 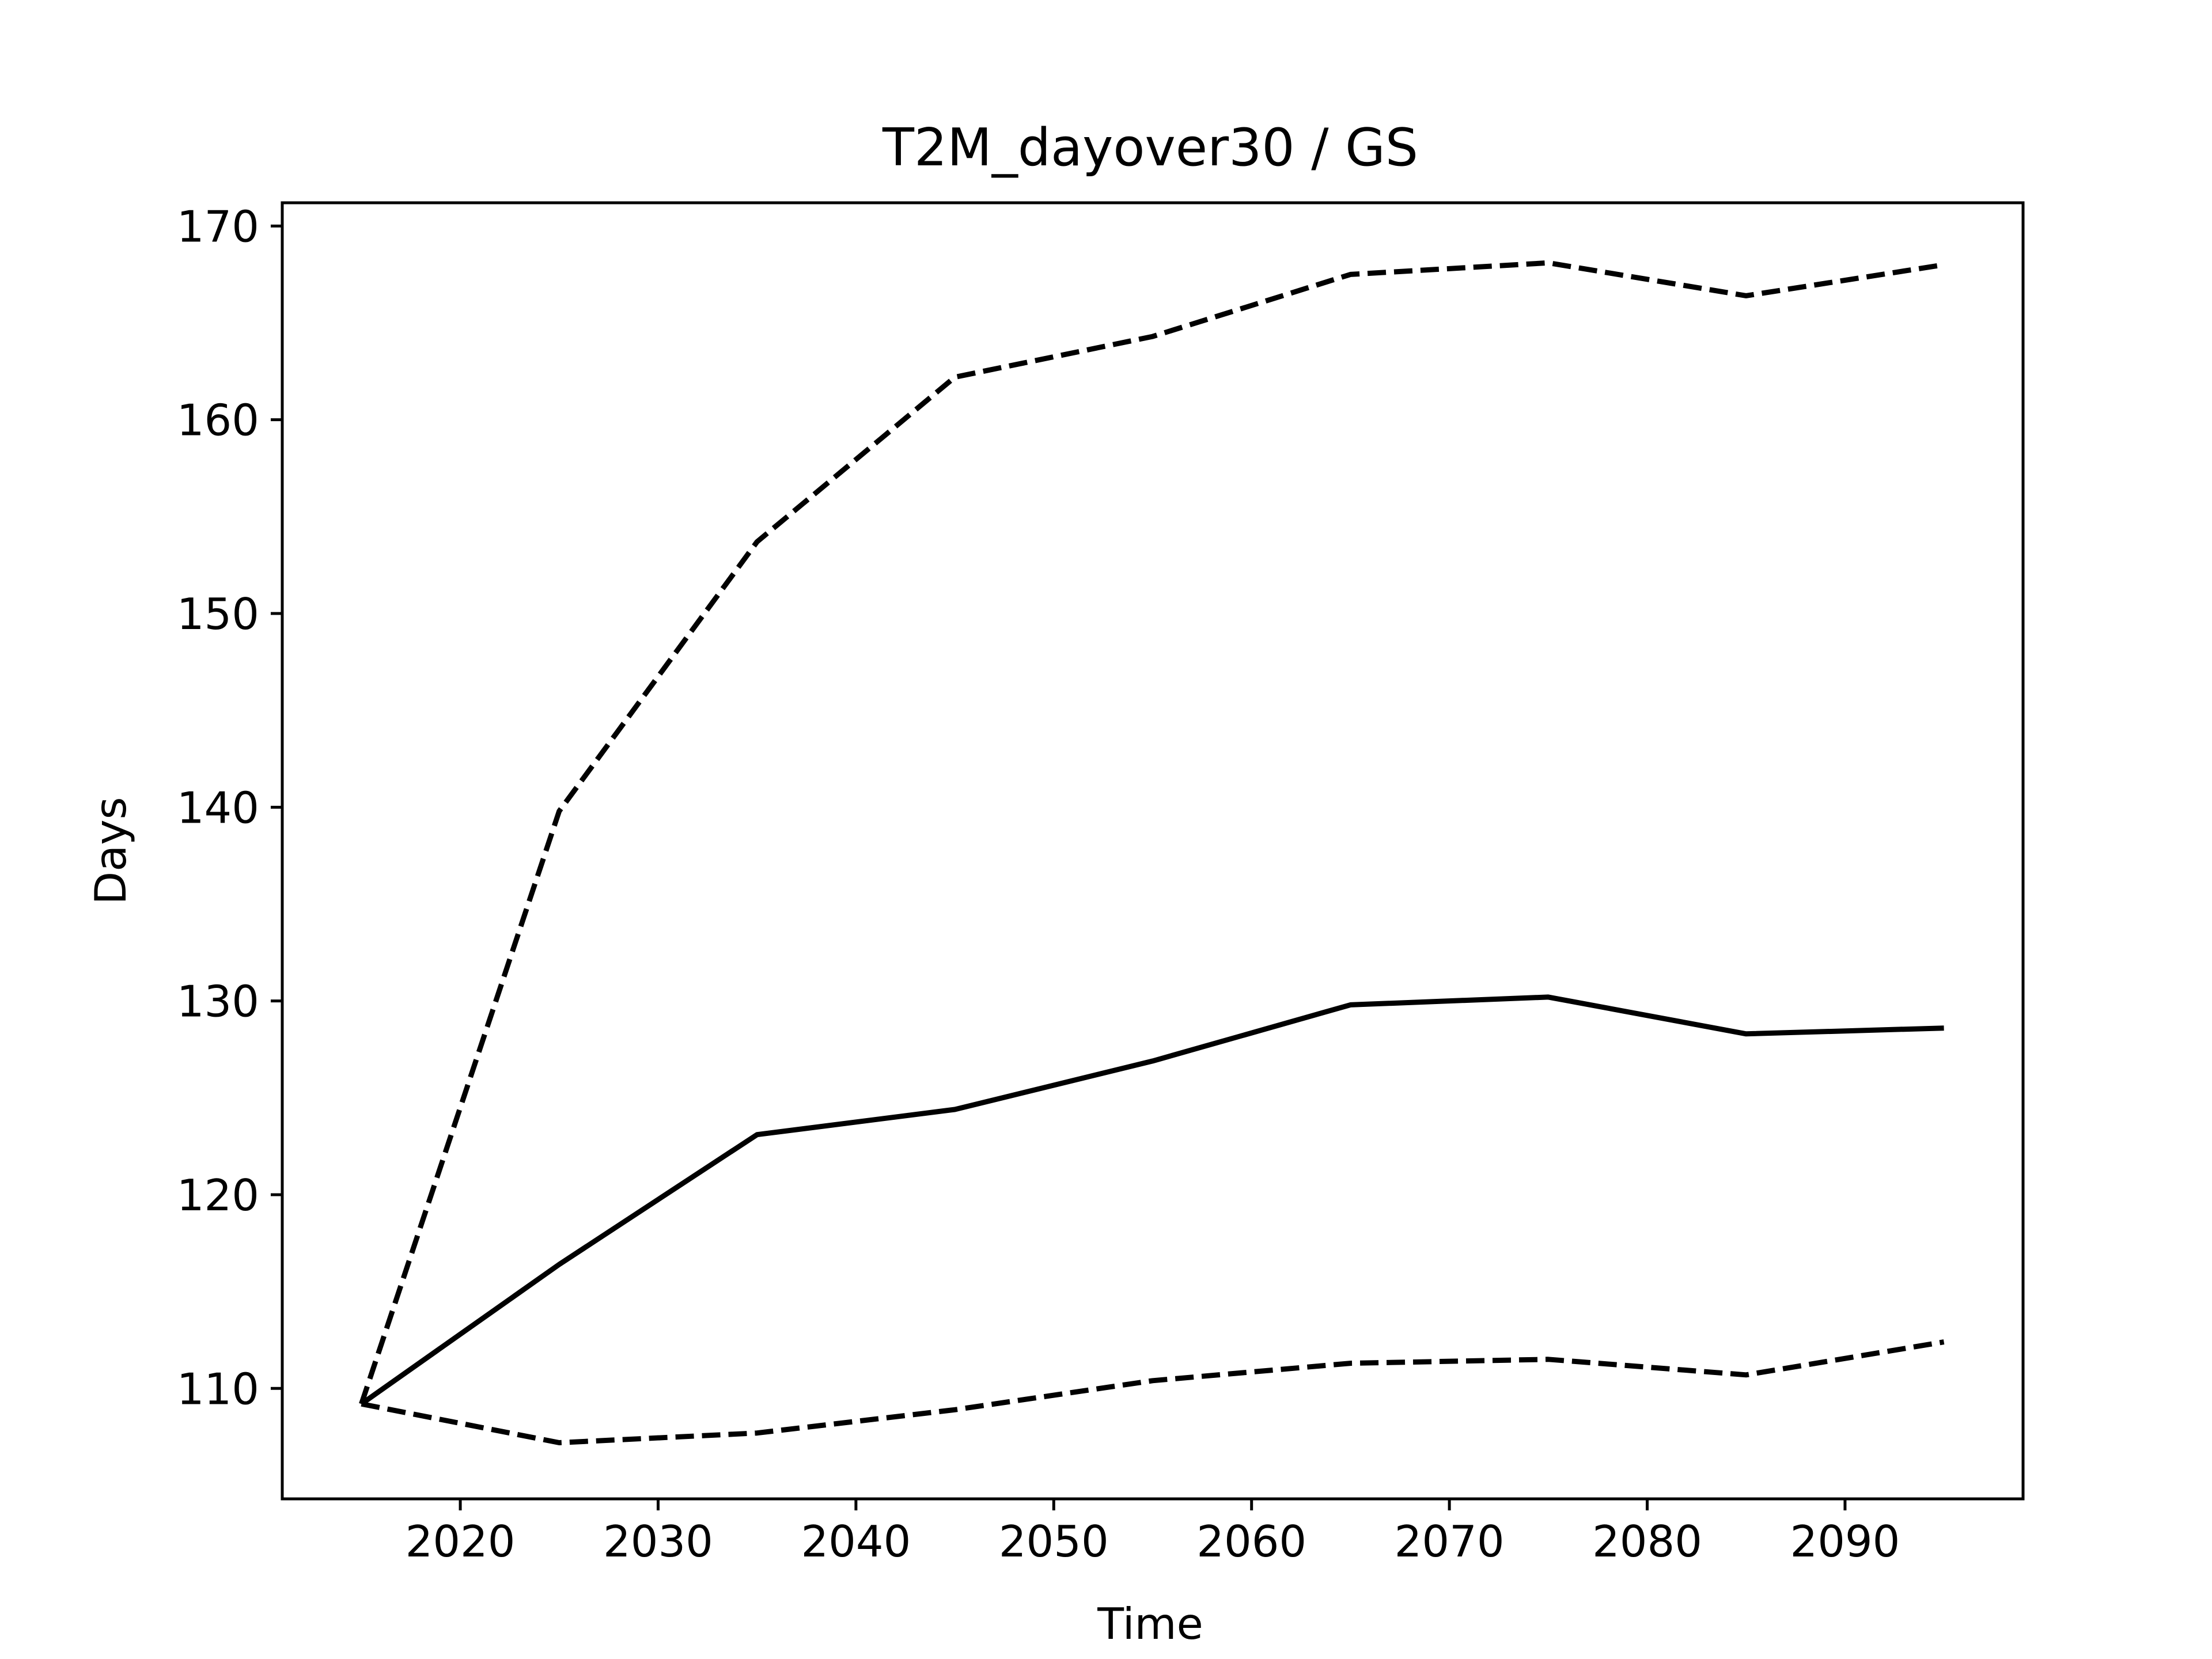 I want to click on x-axis: 2020 2030 2040 2050 2060 2070 2080 2090, so click(x=1153, y=1533).